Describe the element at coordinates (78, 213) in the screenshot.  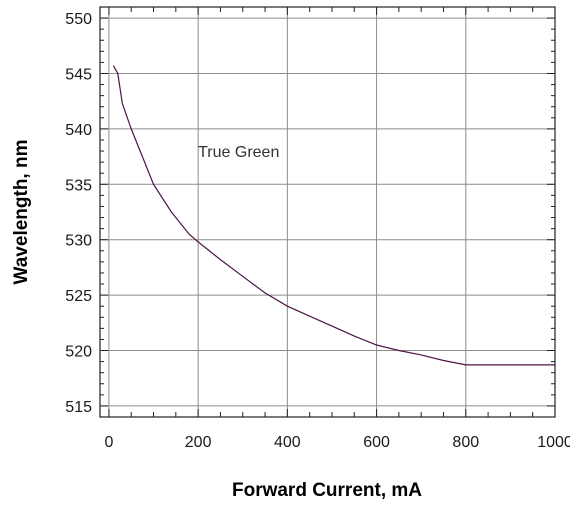
I see `y-tick-labels: 515 520 525 530 535 540 545 550` at that location.